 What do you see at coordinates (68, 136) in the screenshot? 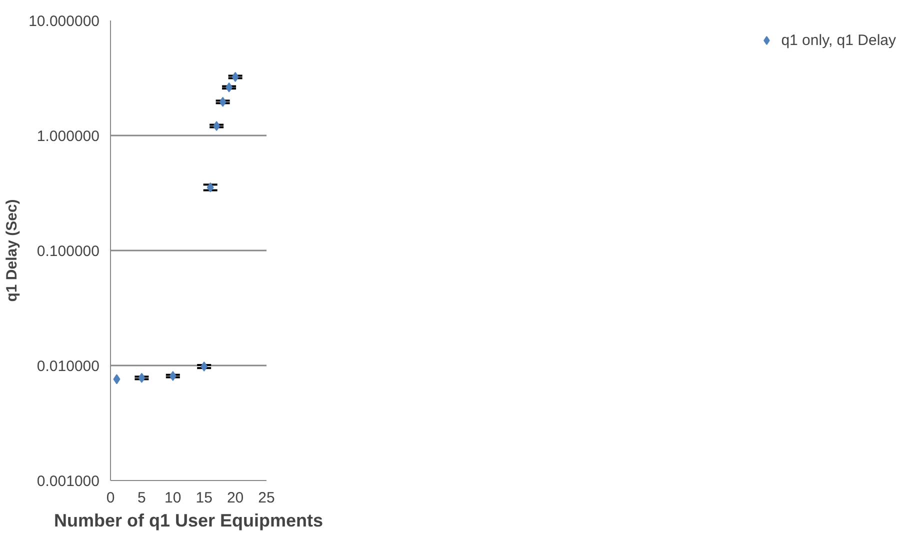
I see `y-tick-label: 1.000000` at bounding box center [68, 136].